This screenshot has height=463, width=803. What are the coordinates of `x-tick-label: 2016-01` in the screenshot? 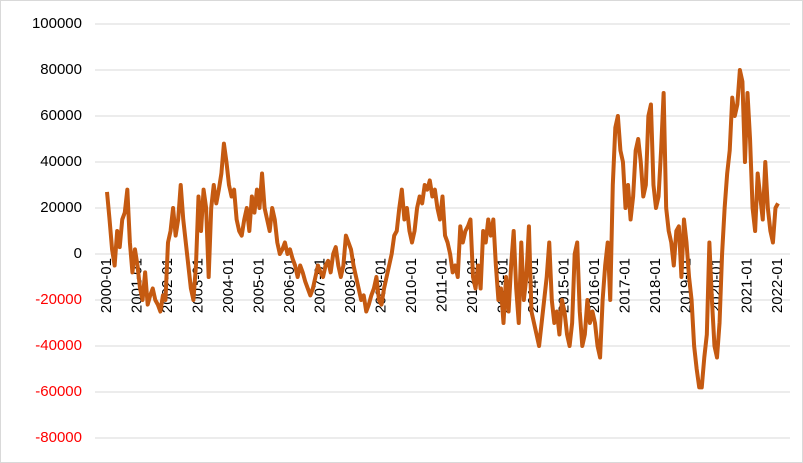 It's located at (594, 285).